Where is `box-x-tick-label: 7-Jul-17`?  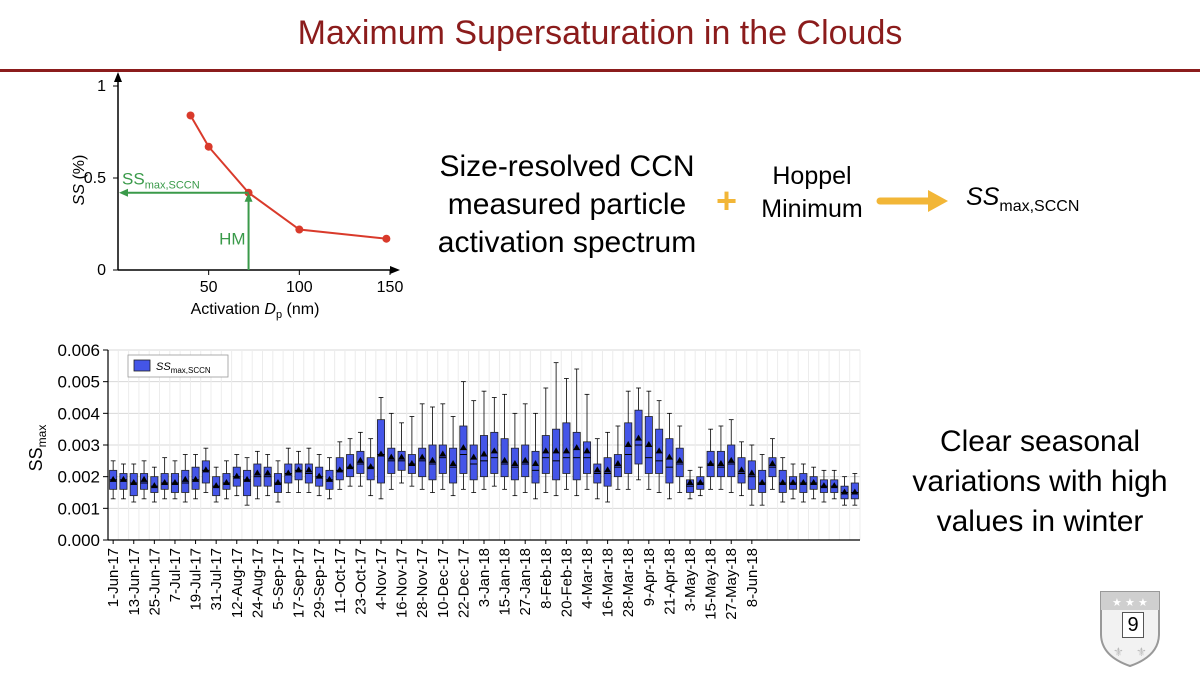 box-x-tick-label: 7-Jul-17 is located at coordinates (175, 575).